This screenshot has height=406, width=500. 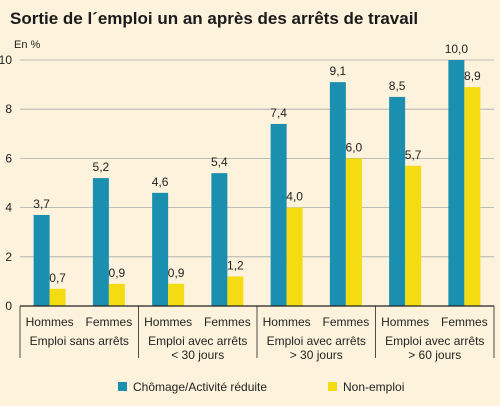 I want to click on data-label: 7,4, so click(x=278, y=113).